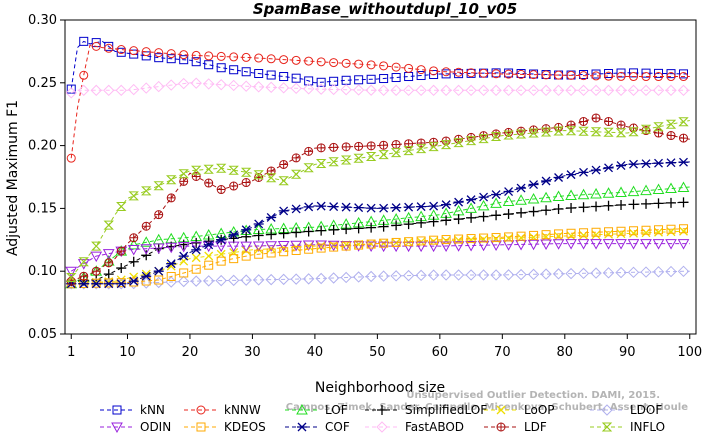  I want to click on legend-item-loop: LoOP, so click(519, 410).